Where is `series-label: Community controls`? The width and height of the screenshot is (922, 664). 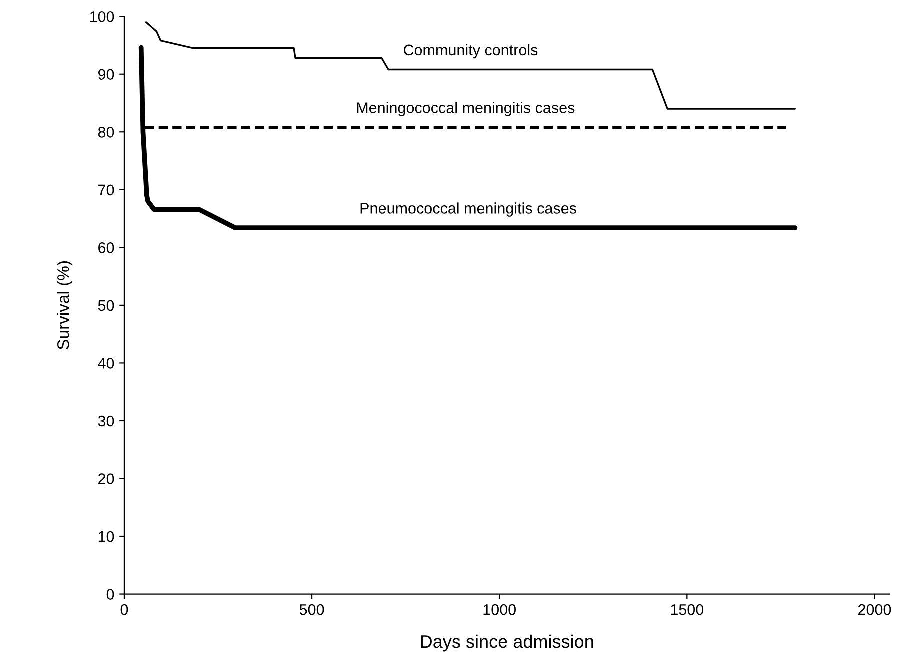 series-label: Community controls is located at coordinates (471, 51).